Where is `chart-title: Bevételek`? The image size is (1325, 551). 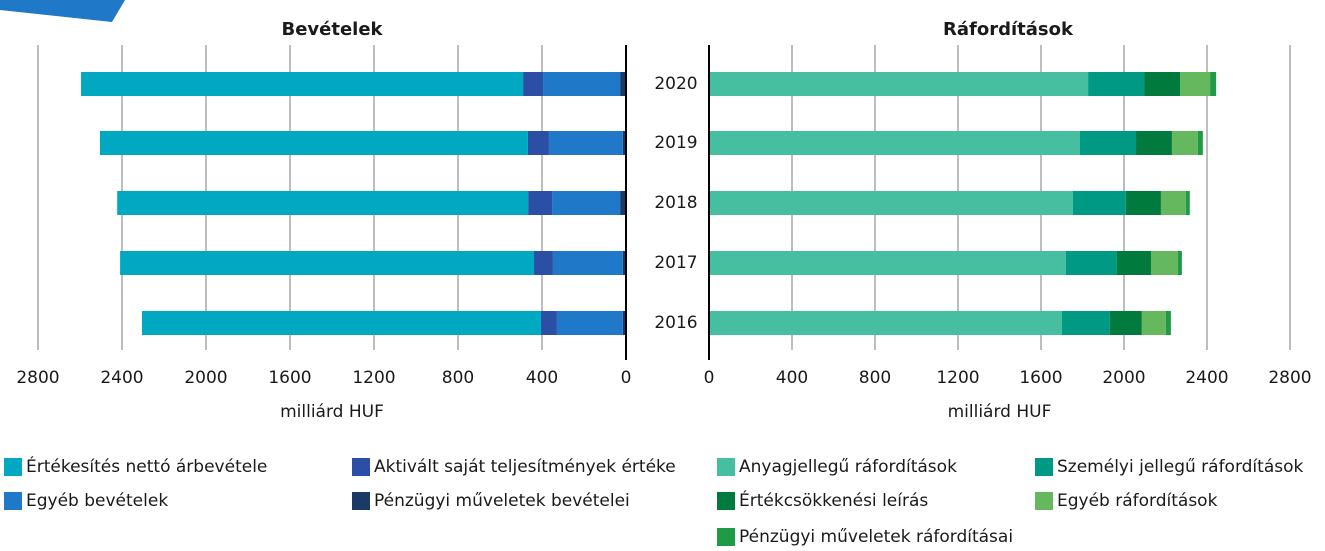 chart-title: Bevételek is located at coordinates (332, 29).